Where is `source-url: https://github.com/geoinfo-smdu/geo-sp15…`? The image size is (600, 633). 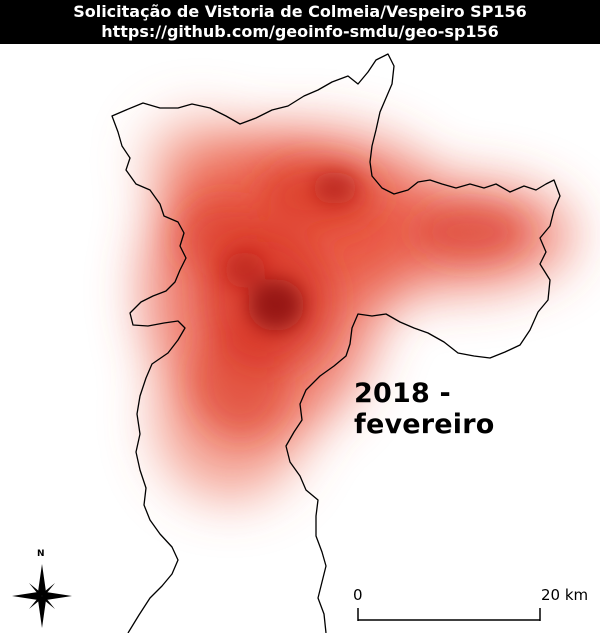 source-url: https://github.com/geoinfo-smdu/geo-sp15… is located at coordinates (300, 31).